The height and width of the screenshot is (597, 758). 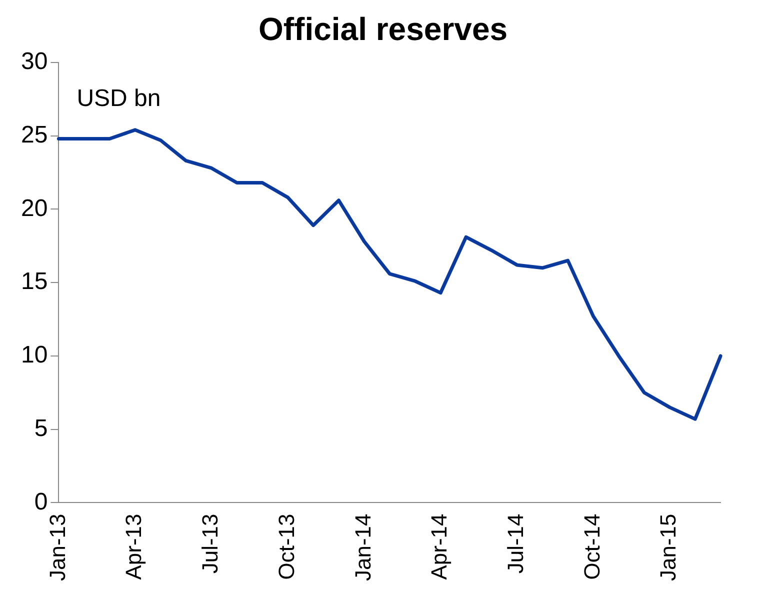 I want to click on x-tick-label: Apr-13, so click(x=133, y=547).